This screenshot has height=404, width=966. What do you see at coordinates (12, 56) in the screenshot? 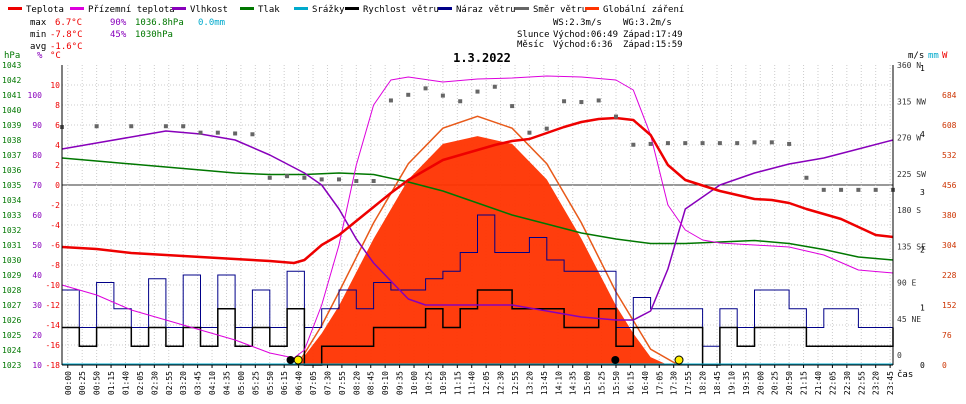
I see `unit-press: hPa` at bounding box center [12, 56].